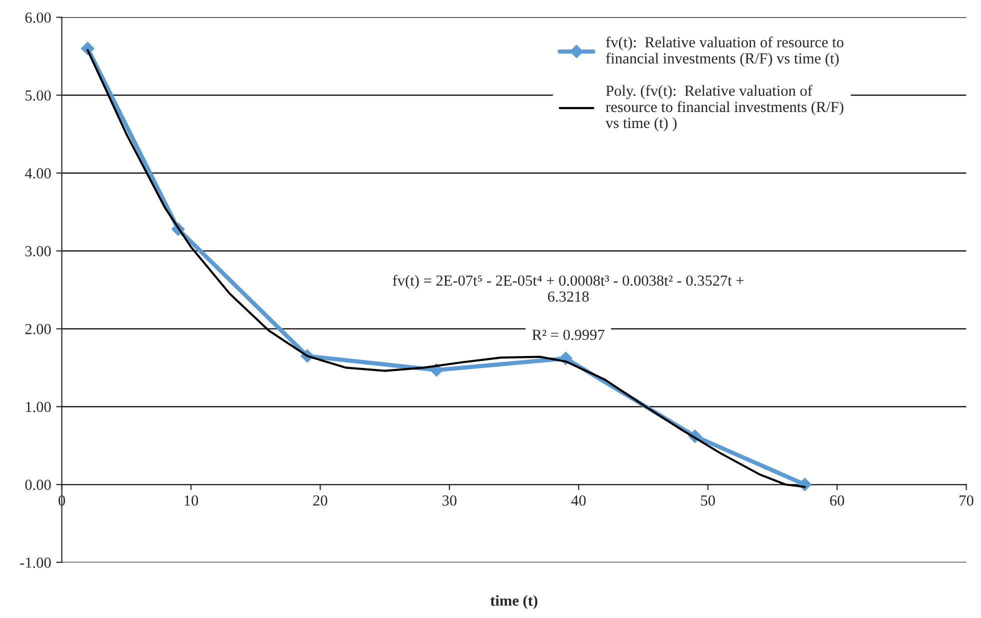 Image resolution: width=981 pixels, height=618 pixels. I want to click on x-tick-label: 20, so click(320, 500).